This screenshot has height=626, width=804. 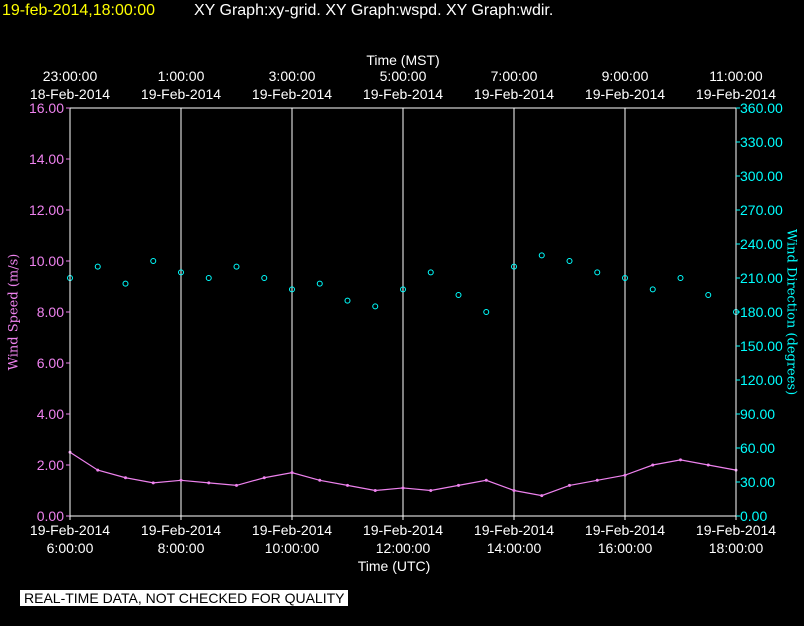 What do you see at coordinates (46, 261) in the screenshot?
I see `left-tick-label: 10.00` at bounding box center [46, 261].